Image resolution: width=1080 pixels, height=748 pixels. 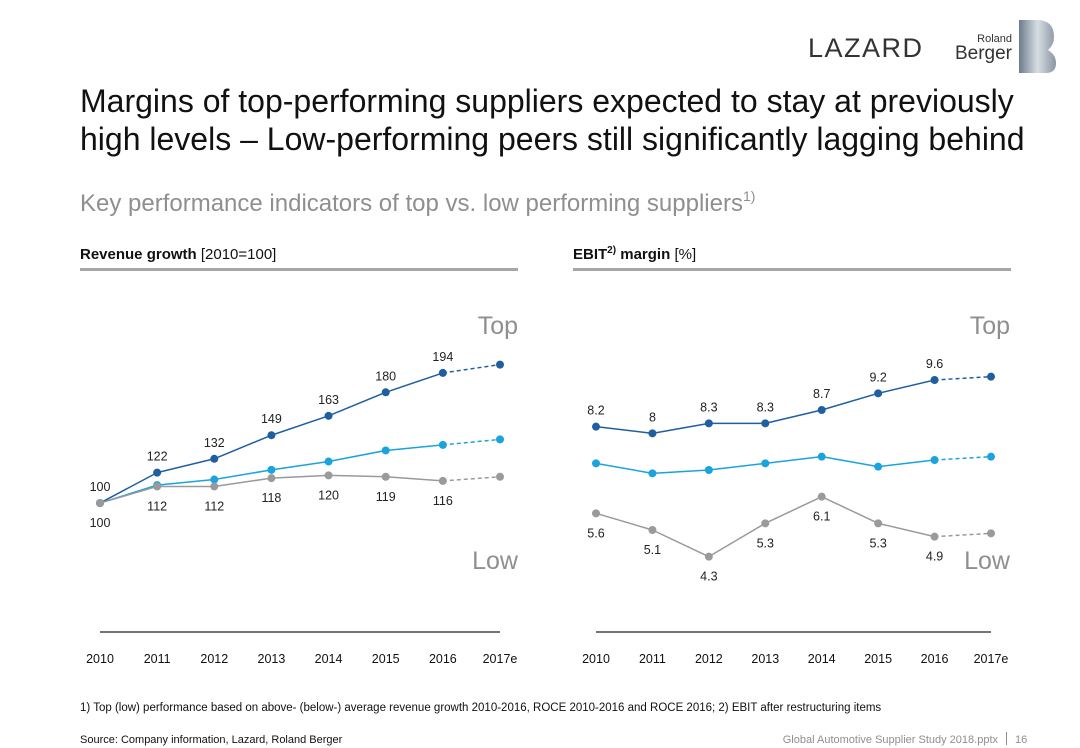 I want to click on data-label: 5.1, so click(x=652, y=550).